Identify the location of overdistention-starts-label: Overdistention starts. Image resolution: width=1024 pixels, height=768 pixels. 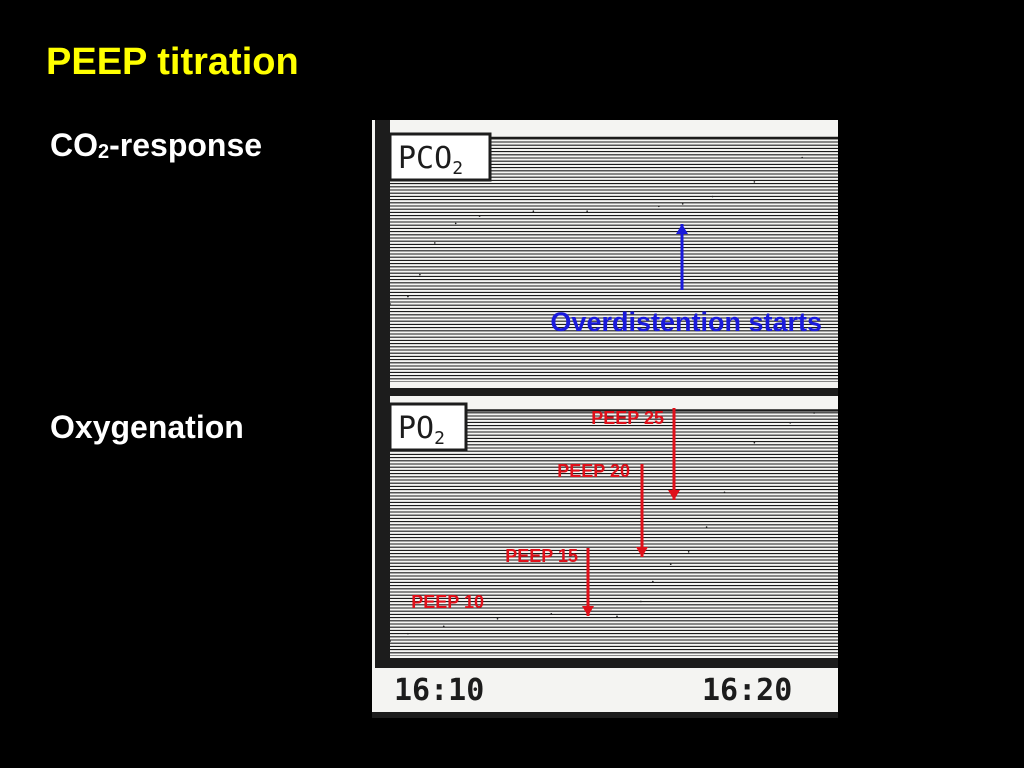
(686, 322).